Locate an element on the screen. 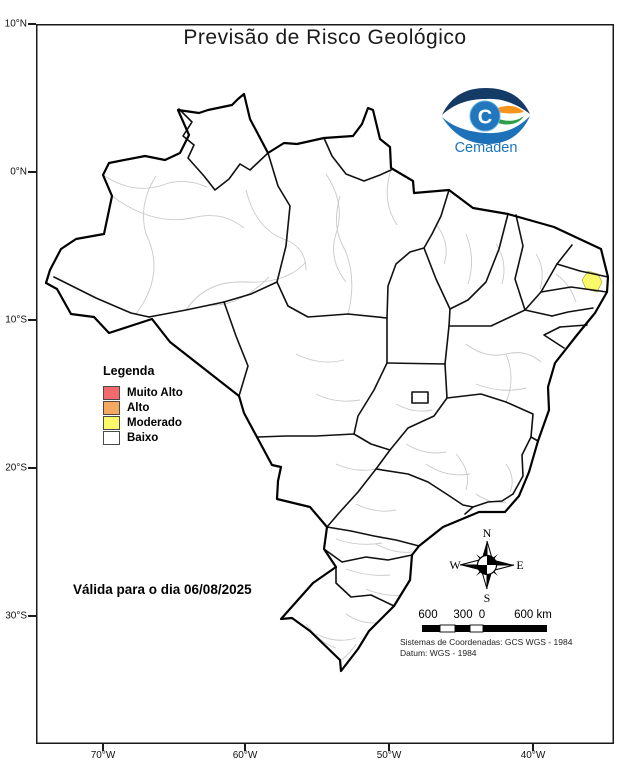 The height and width of the screenshot is (768, 626). crs-note-line2: Datum: WGS - 1984 is located at coordinates (438, 653).